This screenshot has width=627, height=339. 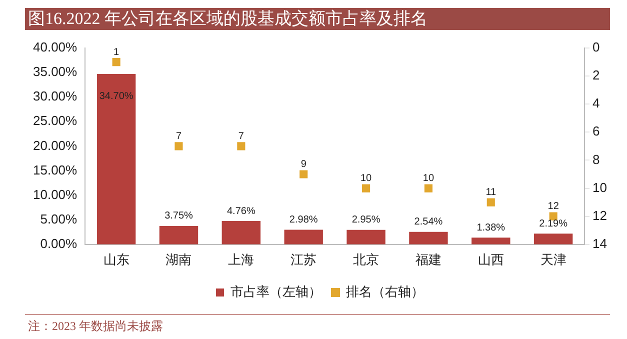 I want to click on y-tick-label: 15.00%, so click(x=55, y=170).